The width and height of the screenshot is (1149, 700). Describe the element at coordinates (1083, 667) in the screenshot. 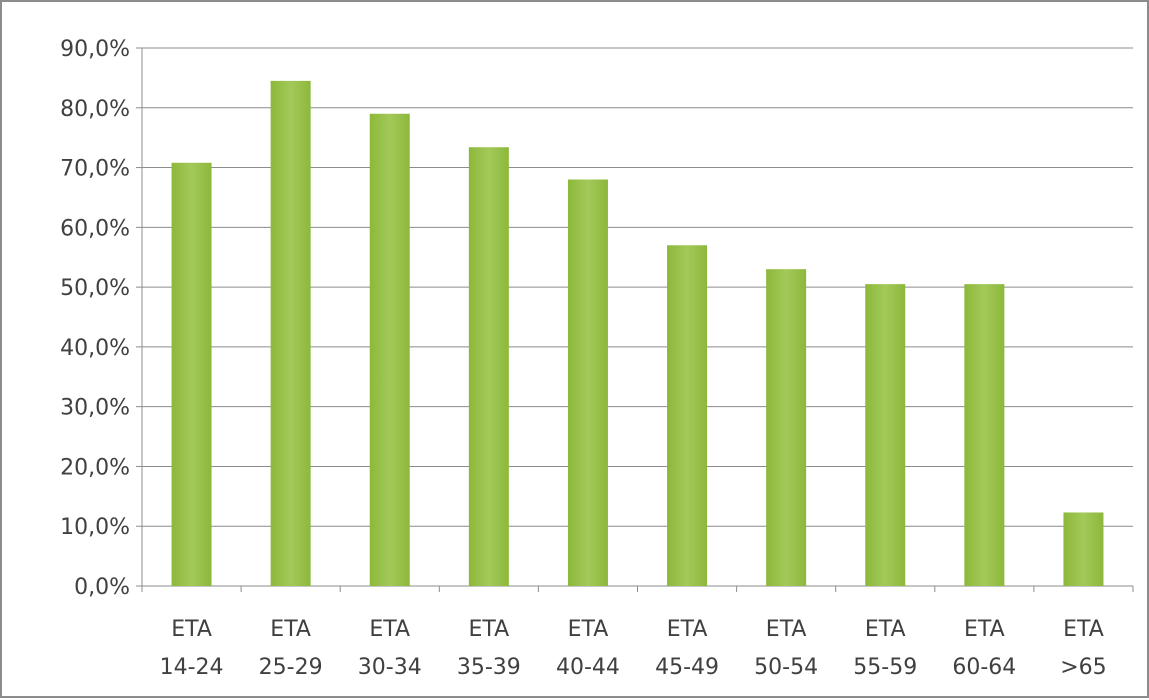

I see `x-category-label: >65` at that location.